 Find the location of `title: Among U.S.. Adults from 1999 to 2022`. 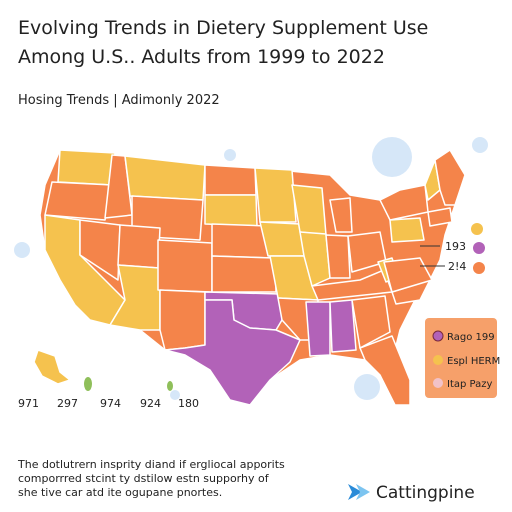

title: Among U.S.. Adults from 1999 to 2022 is located at coordinates (201, 57).